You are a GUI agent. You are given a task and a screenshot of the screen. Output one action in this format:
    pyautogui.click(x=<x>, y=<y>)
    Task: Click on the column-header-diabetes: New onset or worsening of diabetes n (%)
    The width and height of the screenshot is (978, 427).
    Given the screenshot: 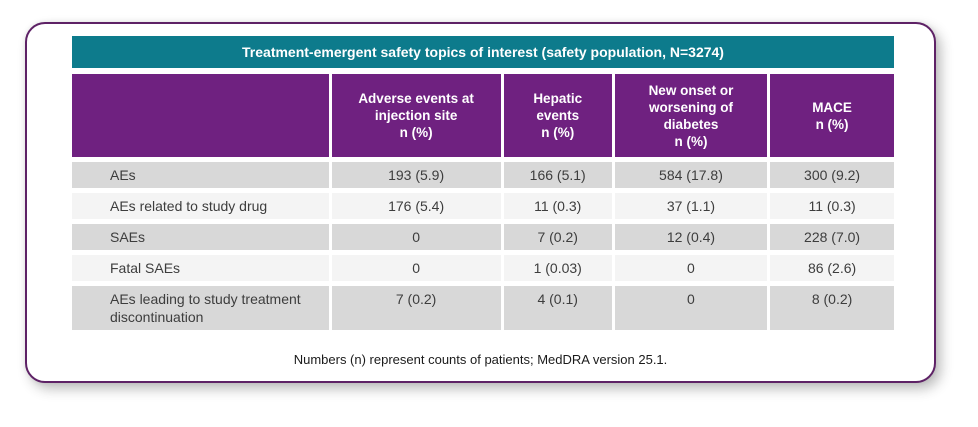 What is the action you would take?
    pyautogui.click(x=691, y=115)
    